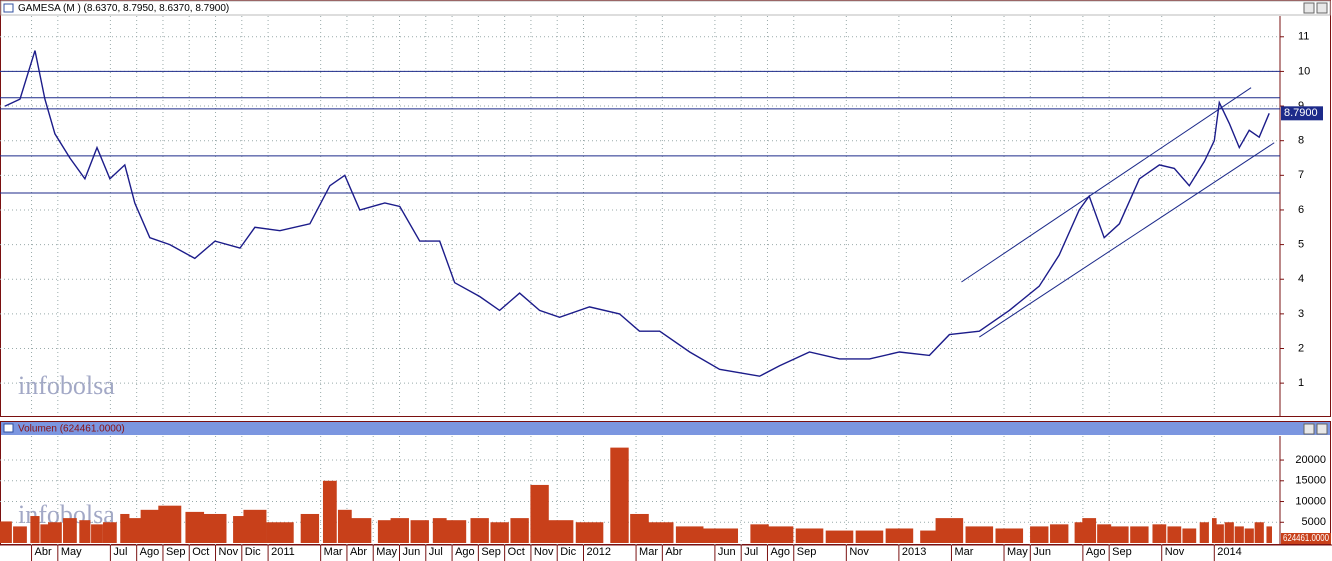 The height and width of the screenshot is (561, 1332). I want to click on price-title-bar, so click(665, 8).